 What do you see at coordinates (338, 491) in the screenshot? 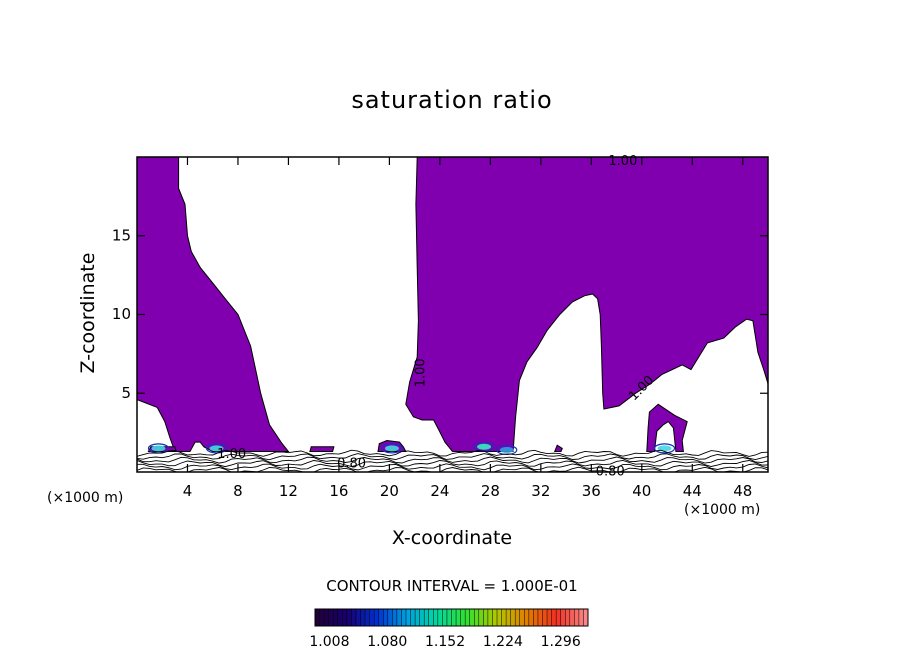
I see `x-tick-label: 16` at bounding box center [338, 491].